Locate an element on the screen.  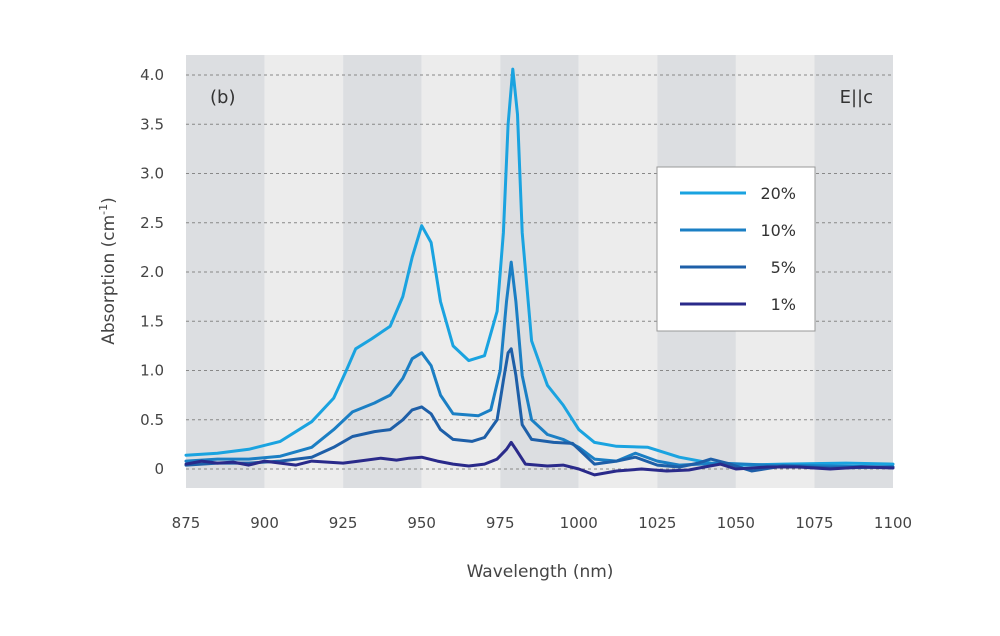
legend: 20% 10% 5% 1% is located at coordinates (736, 249).